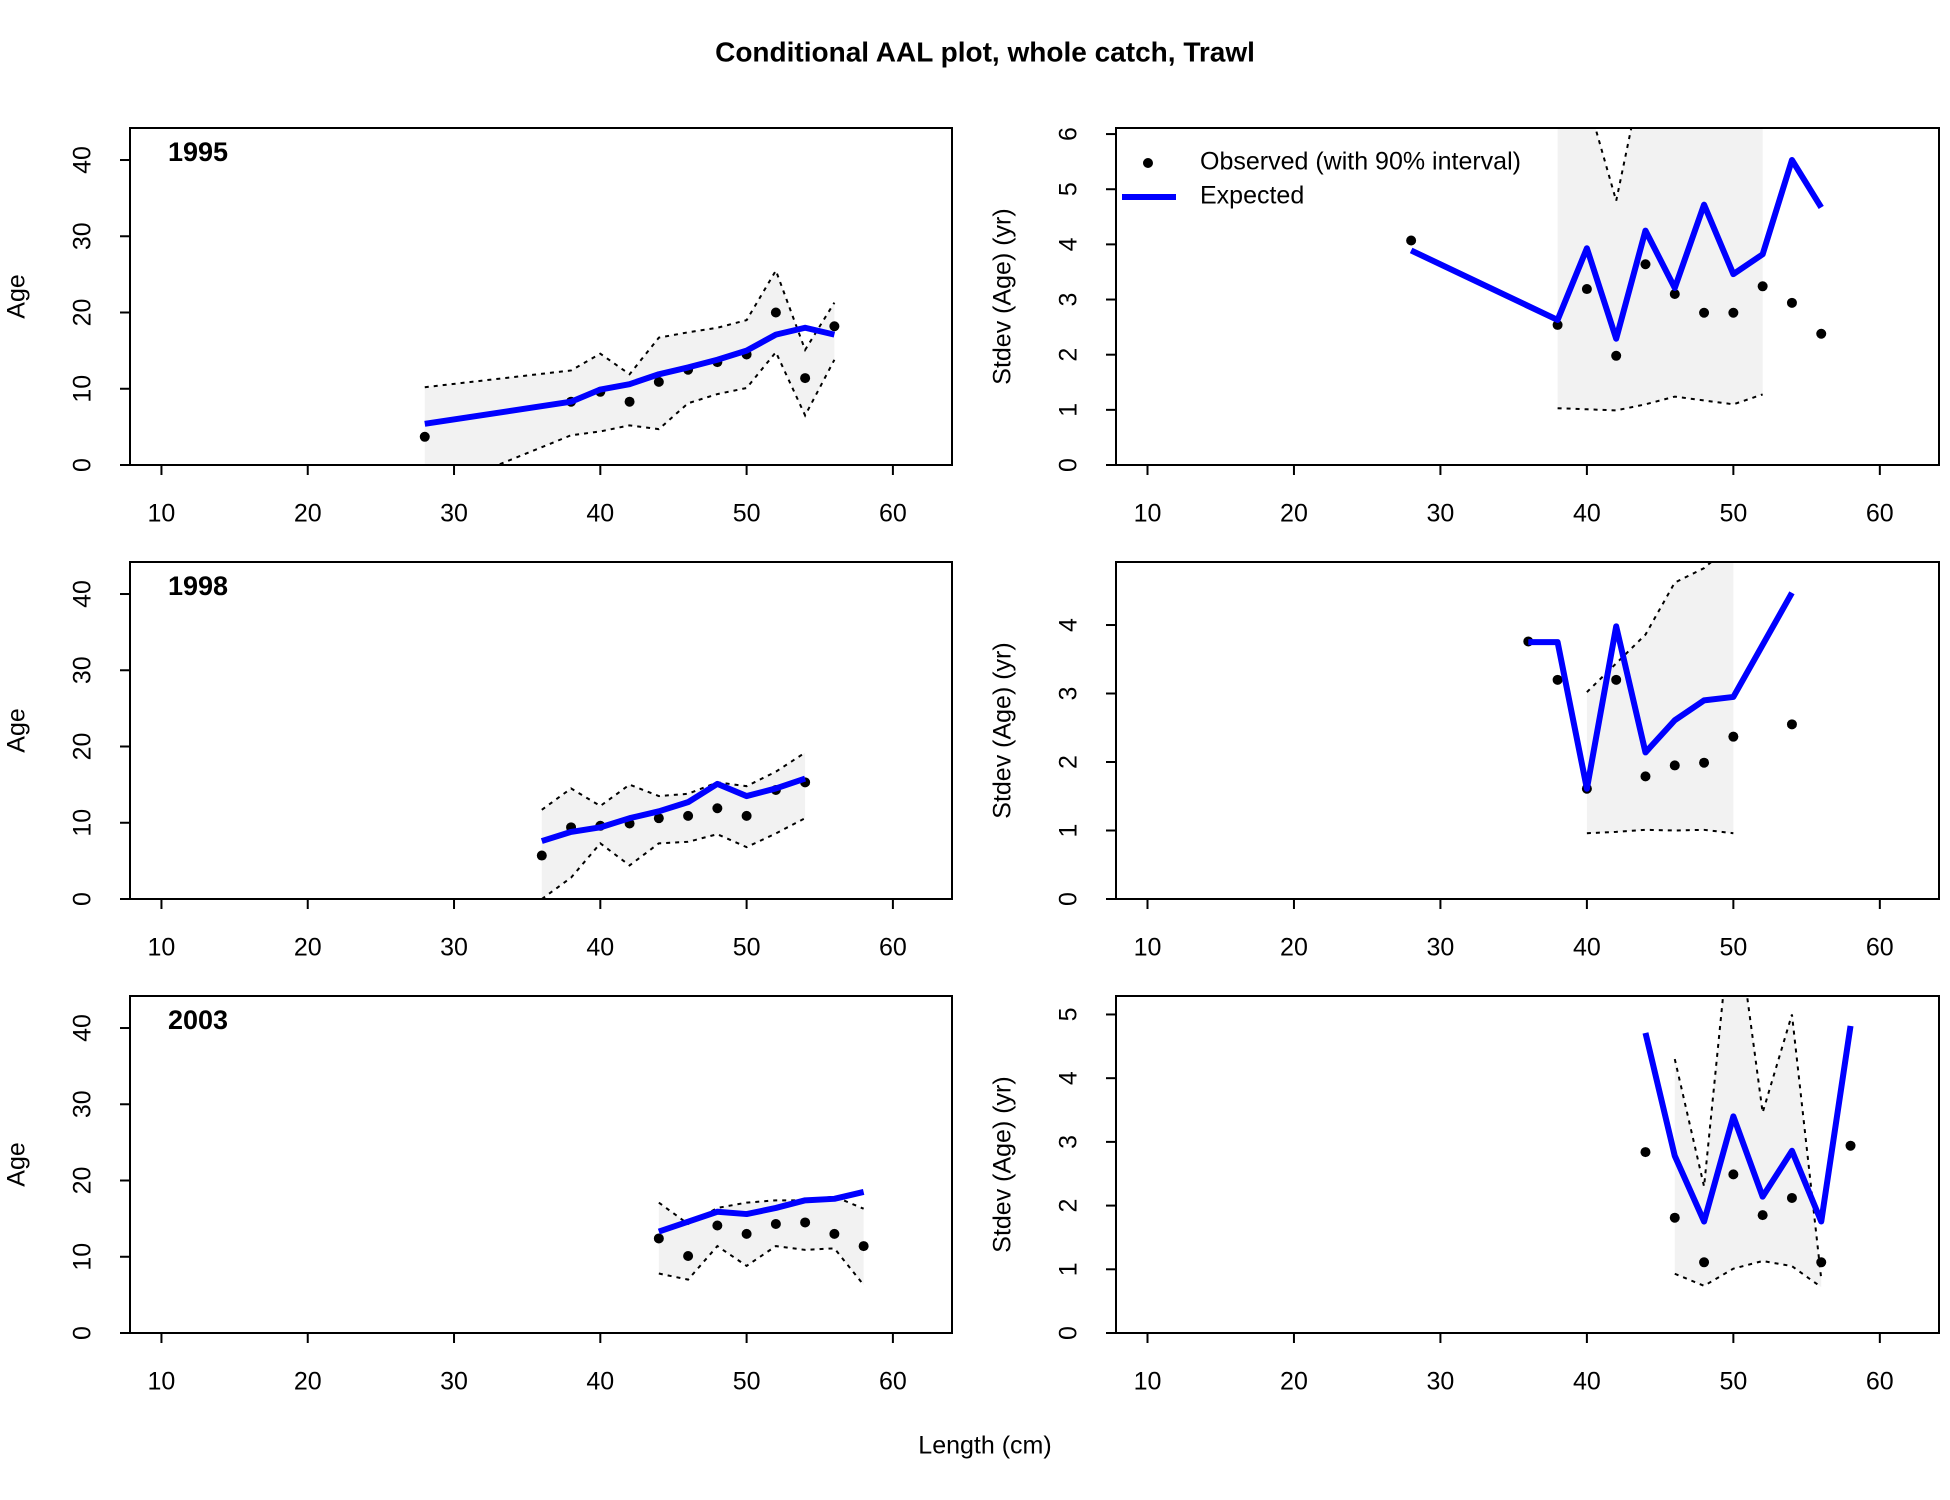  I want to click on y-tick-label: 10, so click(83, 823).